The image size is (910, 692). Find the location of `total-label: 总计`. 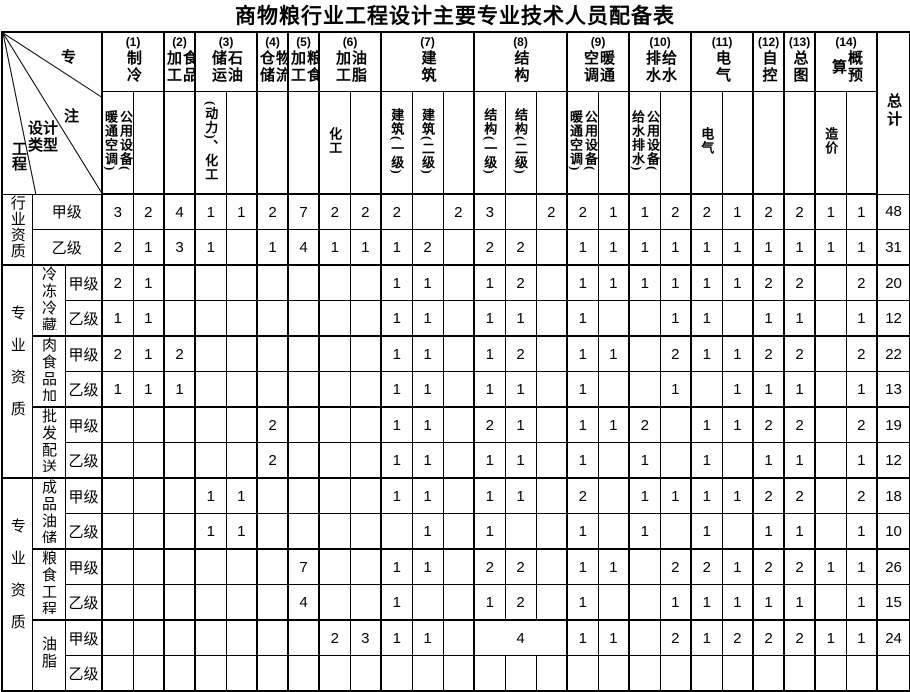

total-label: 总计 is located at coordinates (893, 110).